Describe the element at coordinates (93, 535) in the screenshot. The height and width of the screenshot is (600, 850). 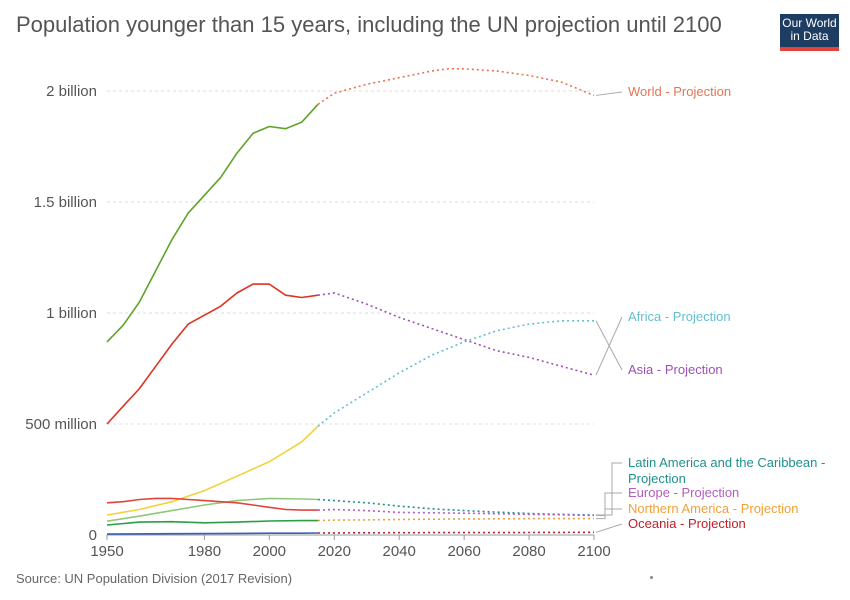
I see `y-tick-label-0: 0` at that location.